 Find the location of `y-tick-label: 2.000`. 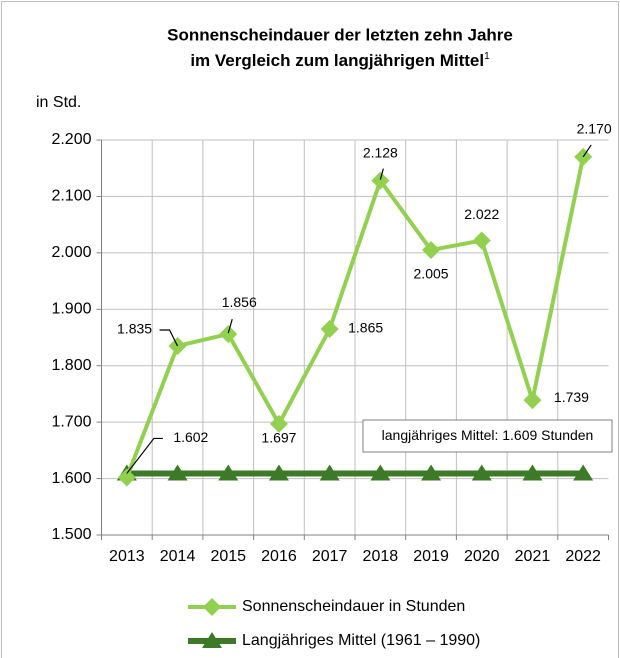

y-tick-label: 2.000 is located at coordinates (71, 252).